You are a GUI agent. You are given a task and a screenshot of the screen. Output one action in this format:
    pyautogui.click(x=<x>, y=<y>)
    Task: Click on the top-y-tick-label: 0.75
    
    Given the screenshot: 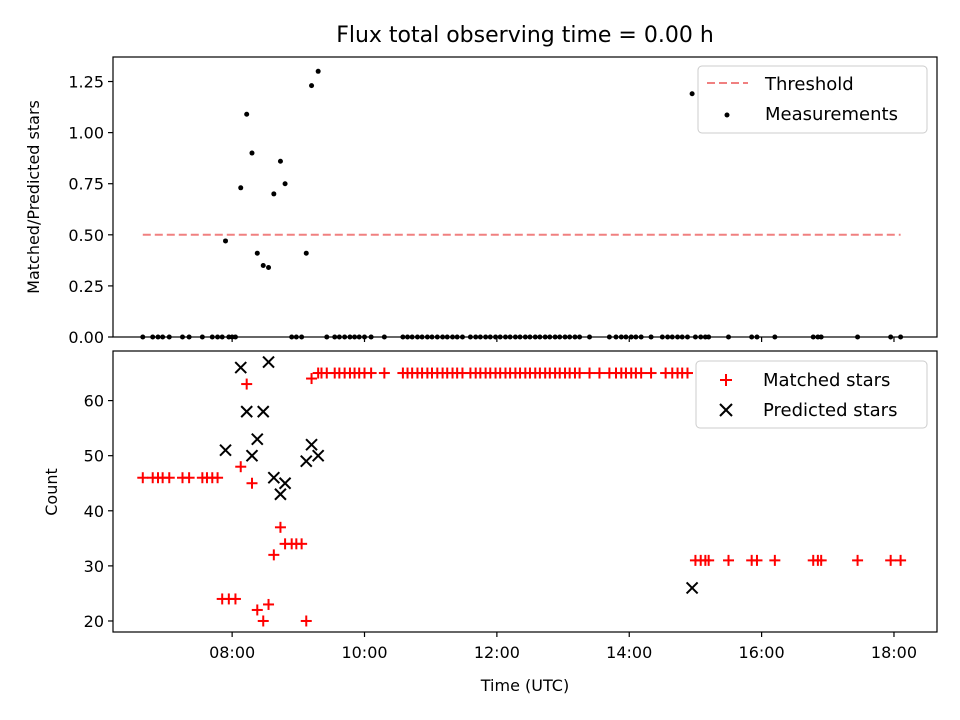 What is the action you would take?
    pyautogui.click(x=86, y=184)
    